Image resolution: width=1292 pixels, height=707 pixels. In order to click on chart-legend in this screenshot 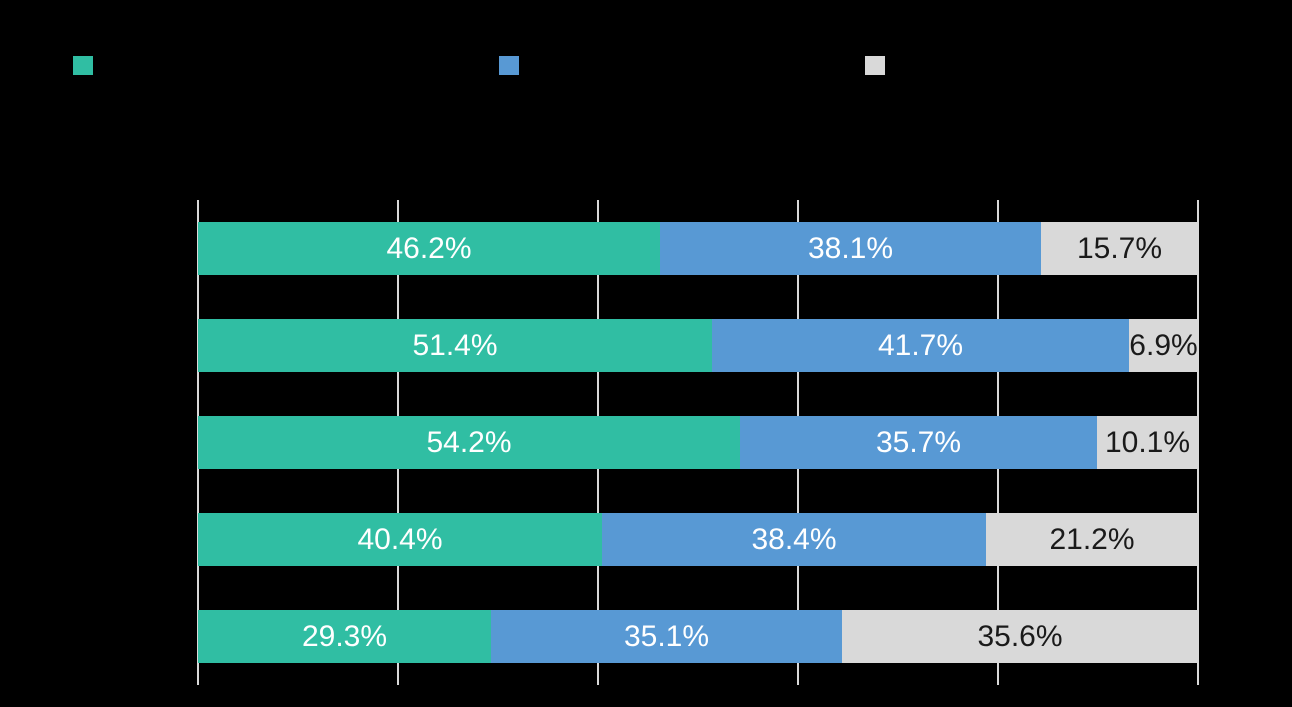, I will do `click(646, 50)`.